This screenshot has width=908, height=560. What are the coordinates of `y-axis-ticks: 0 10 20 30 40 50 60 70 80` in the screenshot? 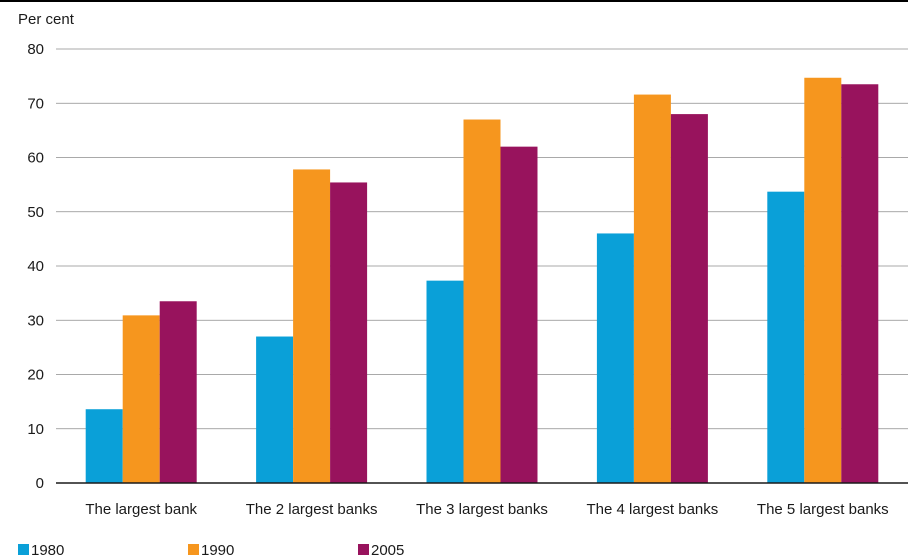 It's located at (35, 266).